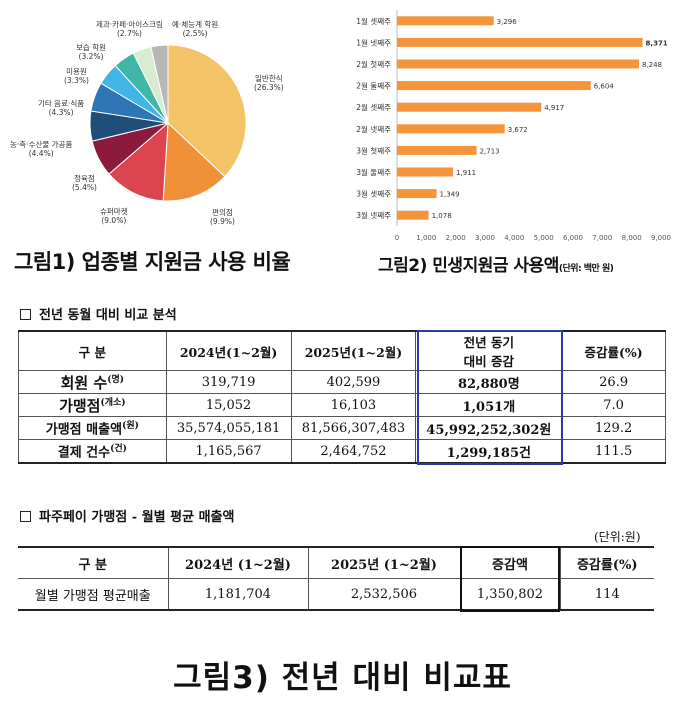 Image resolution: width=685 pixels, height=727 pixels. Describe the element at coordinates (76, 76) in the screenshot. I see `pie-label-beauty: 미용원 (3.3%)` at that location.